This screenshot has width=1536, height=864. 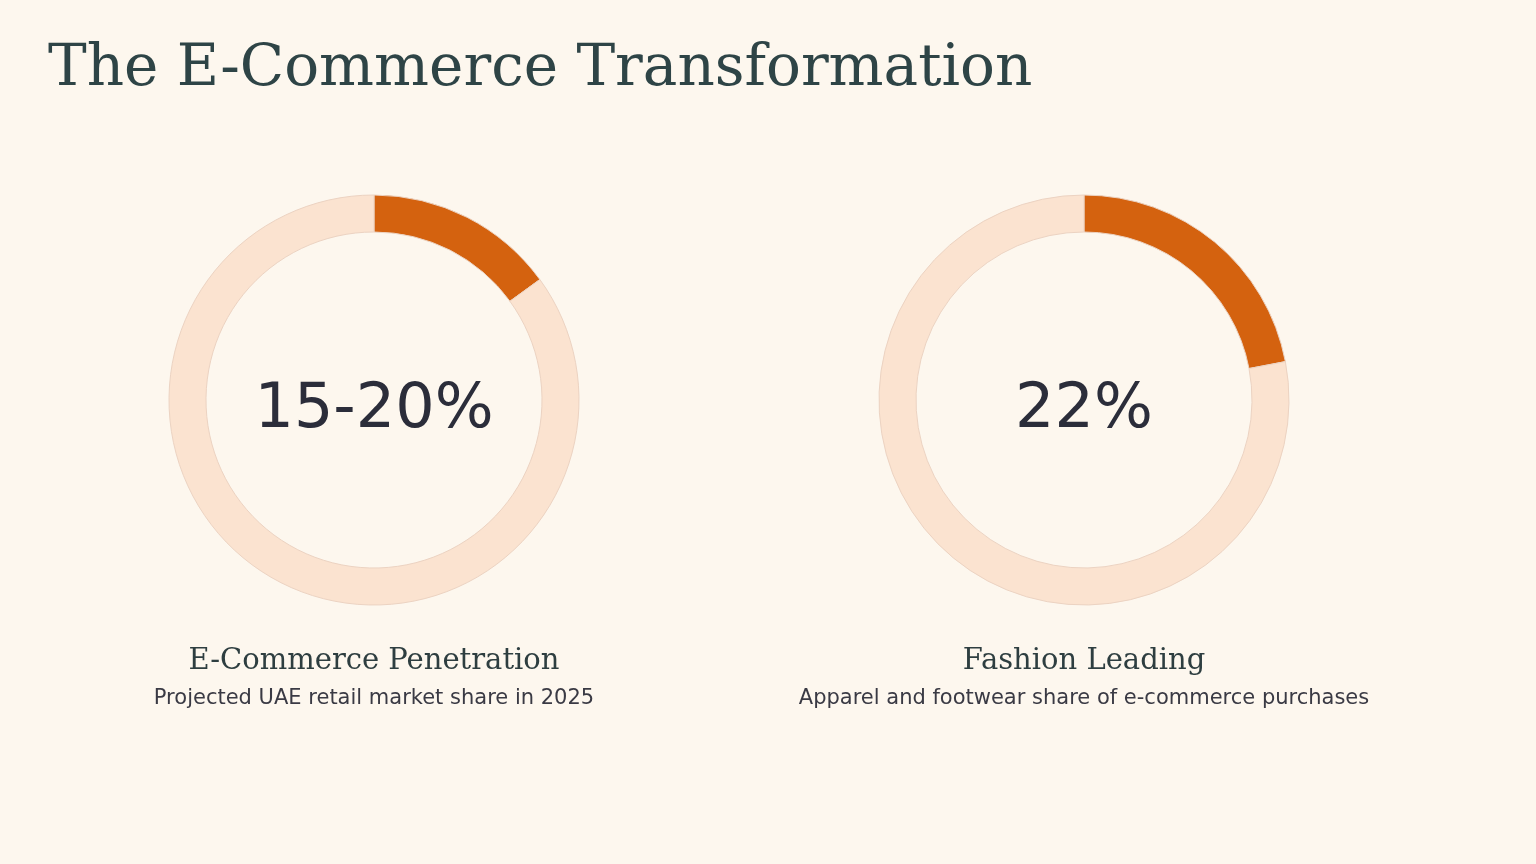 What do you see at coordinates (1084, 405) in the screenshot?
I see `text: 22%` at bounding box center [1084, 405].